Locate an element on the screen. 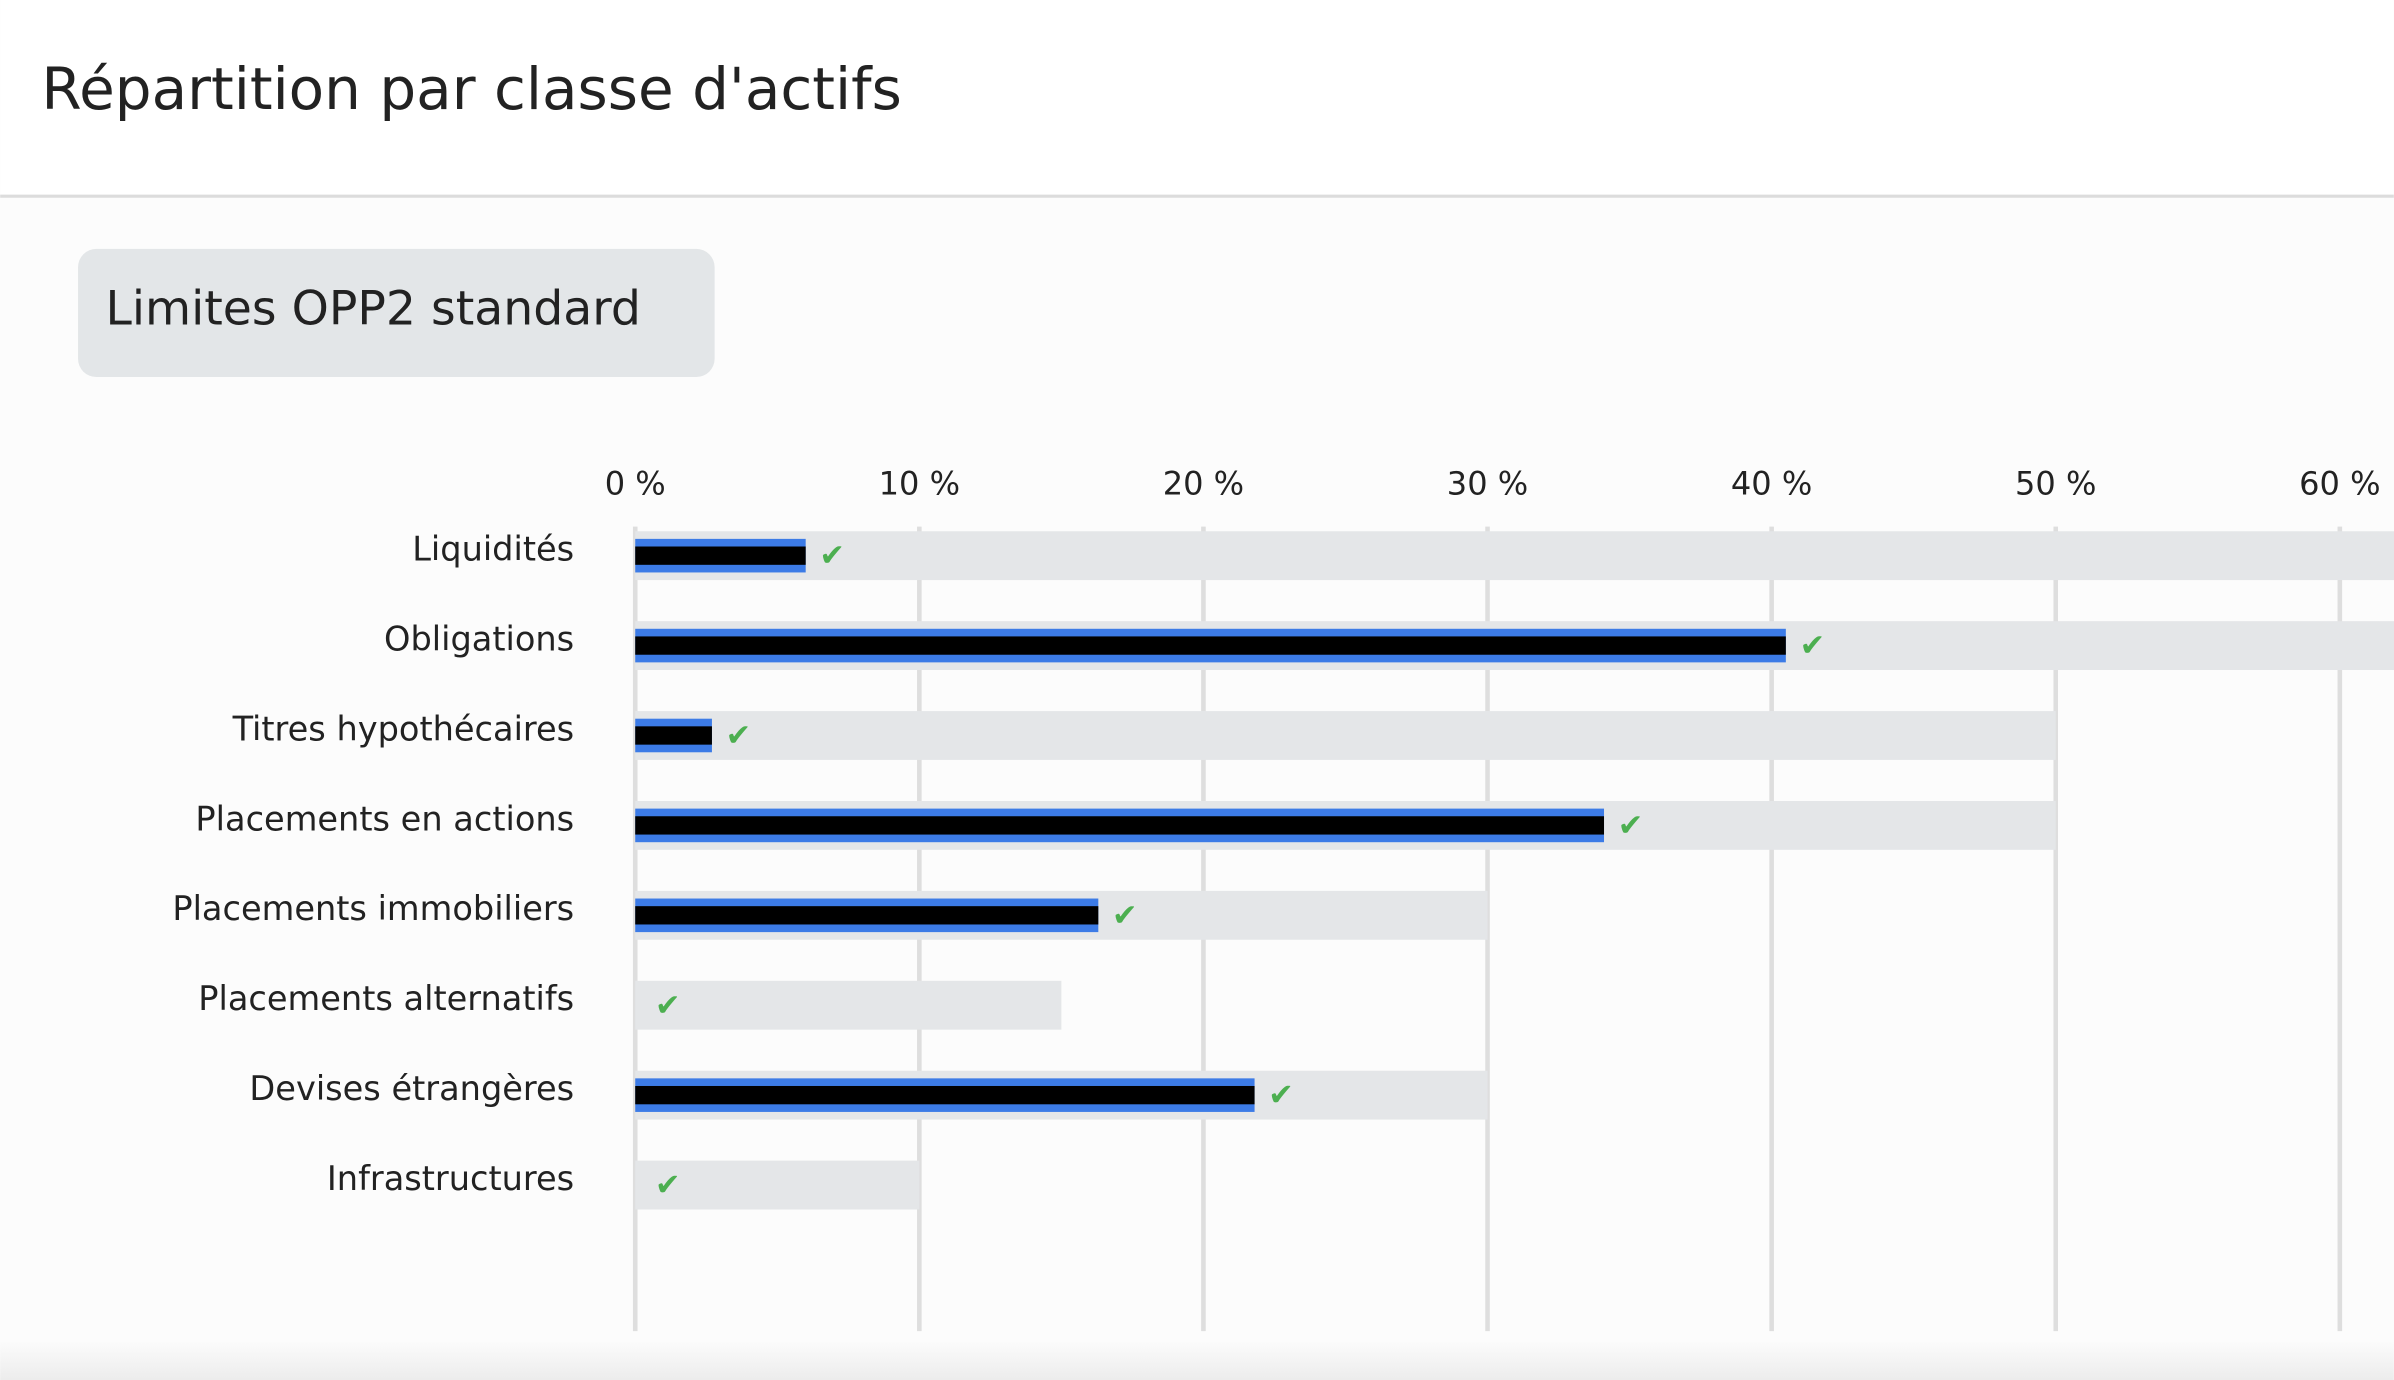 The height and width of the screenshot is (1380, 2394). x-tick-label: 30 % is located at coordinates (1487, 483).